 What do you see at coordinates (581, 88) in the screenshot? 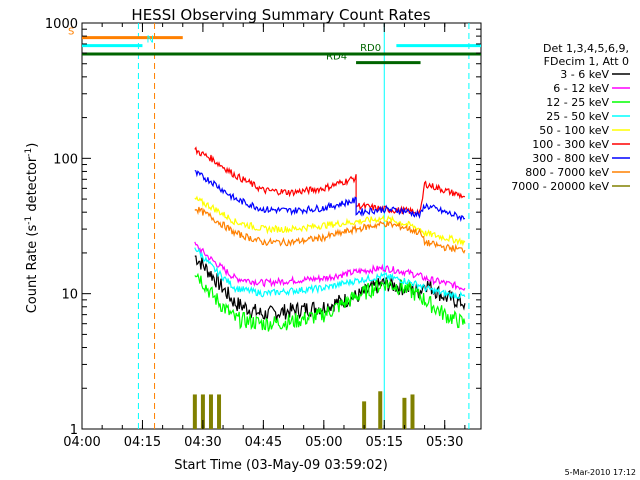
I see `legend-label-1: 6 - 12 keV` at bounding box center [581, 88].